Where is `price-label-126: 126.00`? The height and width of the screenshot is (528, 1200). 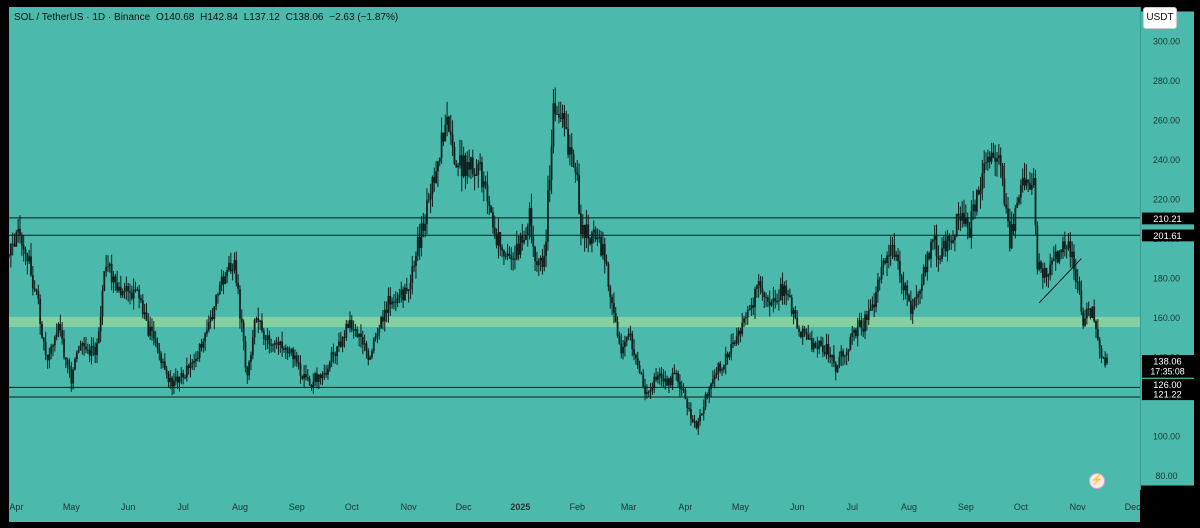
price-label-126: 126.00 is located at coordinates (1167, 385).